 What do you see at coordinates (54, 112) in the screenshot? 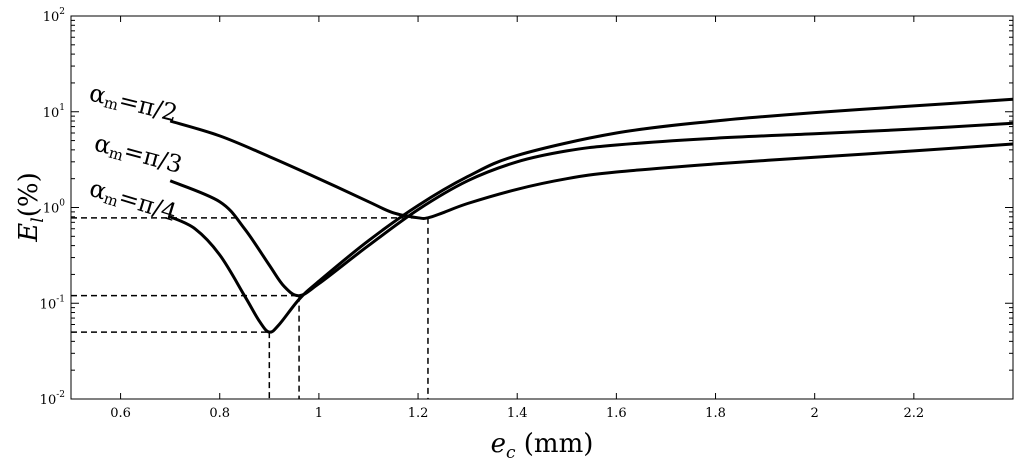
I see `y-tick-label: 10¹` at bounding box center [54, 112].